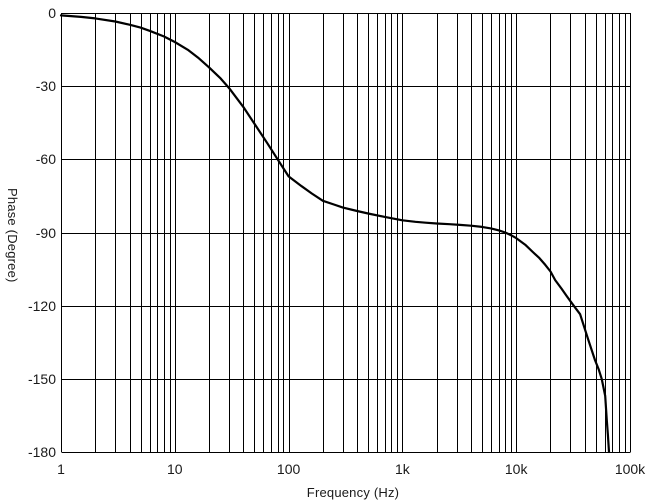 Image resolution: width=650 pixels, height=504 pixels. What do you see at coordinates (41, 378) in the screenshot?
I see `y-tick-label: -150` at bounding box center [41, 378].